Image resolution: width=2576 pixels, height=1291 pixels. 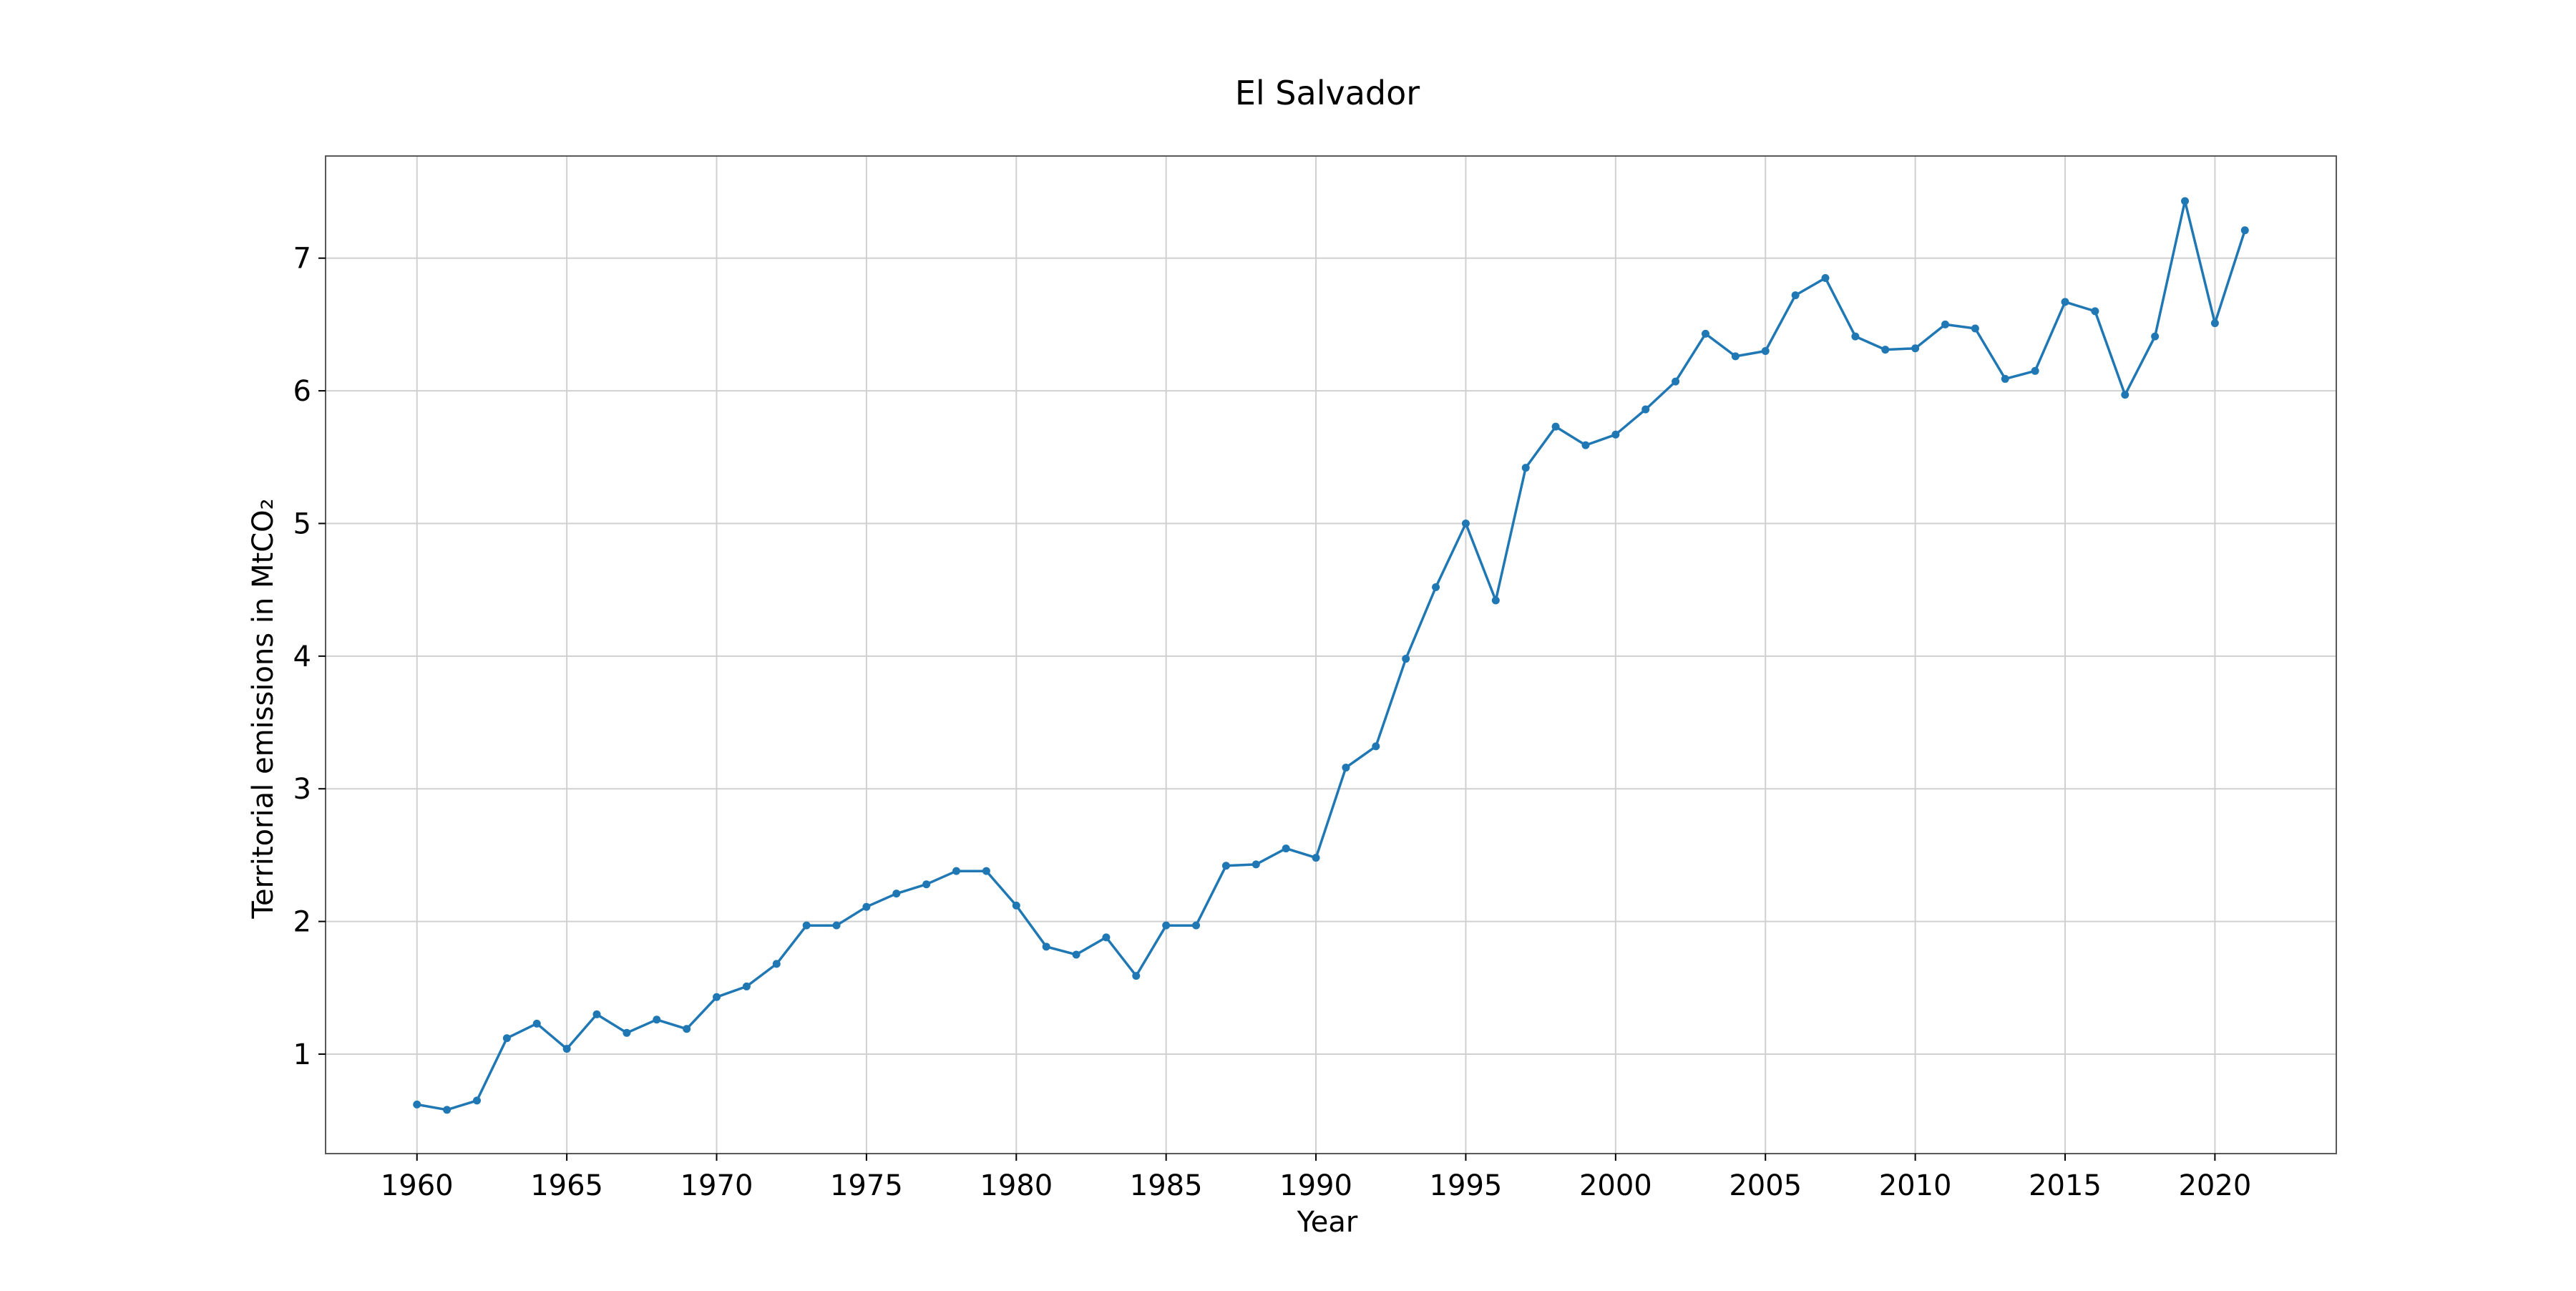 What do you see at coordinates (302, 1054) in the screenshot?
I see `y-tick-label: 1` at bounding box center [302, 1054].